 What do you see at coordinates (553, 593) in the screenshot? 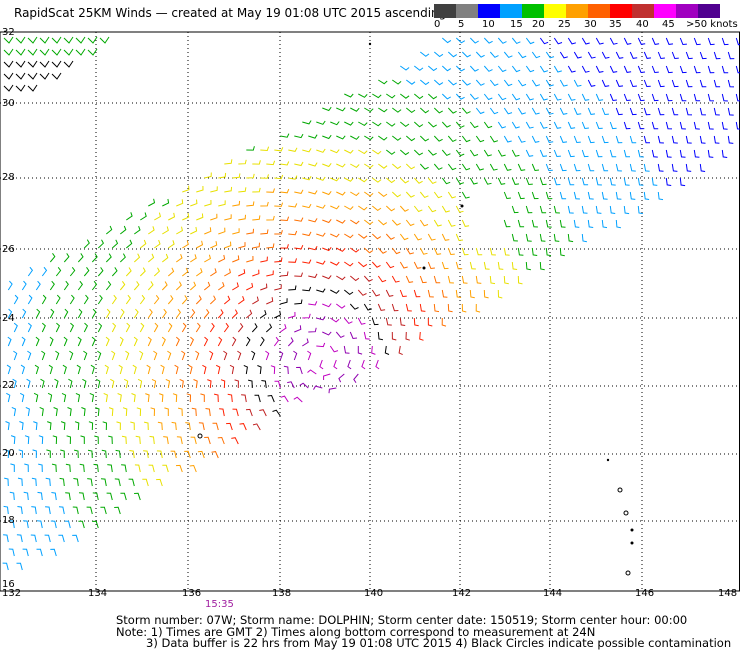
I see `lon-label-144: 144` at bounding box center [553, 593].